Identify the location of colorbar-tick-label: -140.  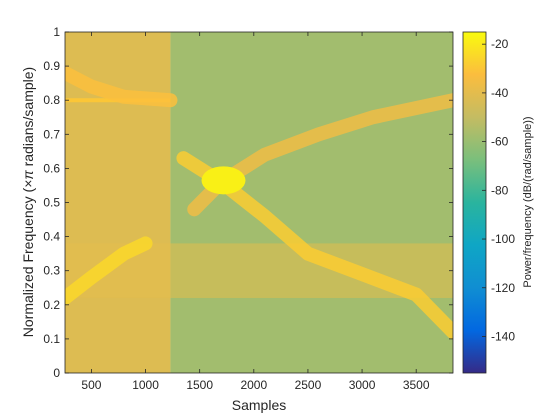
(503, 336).